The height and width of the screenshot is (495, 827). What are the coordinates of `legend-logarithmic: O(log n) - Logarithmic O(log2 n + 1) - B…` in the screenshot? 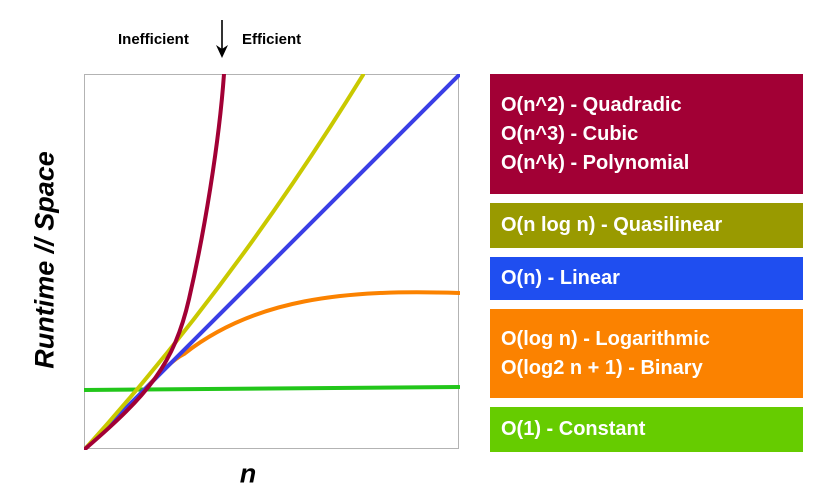 It's located at (646, 353).